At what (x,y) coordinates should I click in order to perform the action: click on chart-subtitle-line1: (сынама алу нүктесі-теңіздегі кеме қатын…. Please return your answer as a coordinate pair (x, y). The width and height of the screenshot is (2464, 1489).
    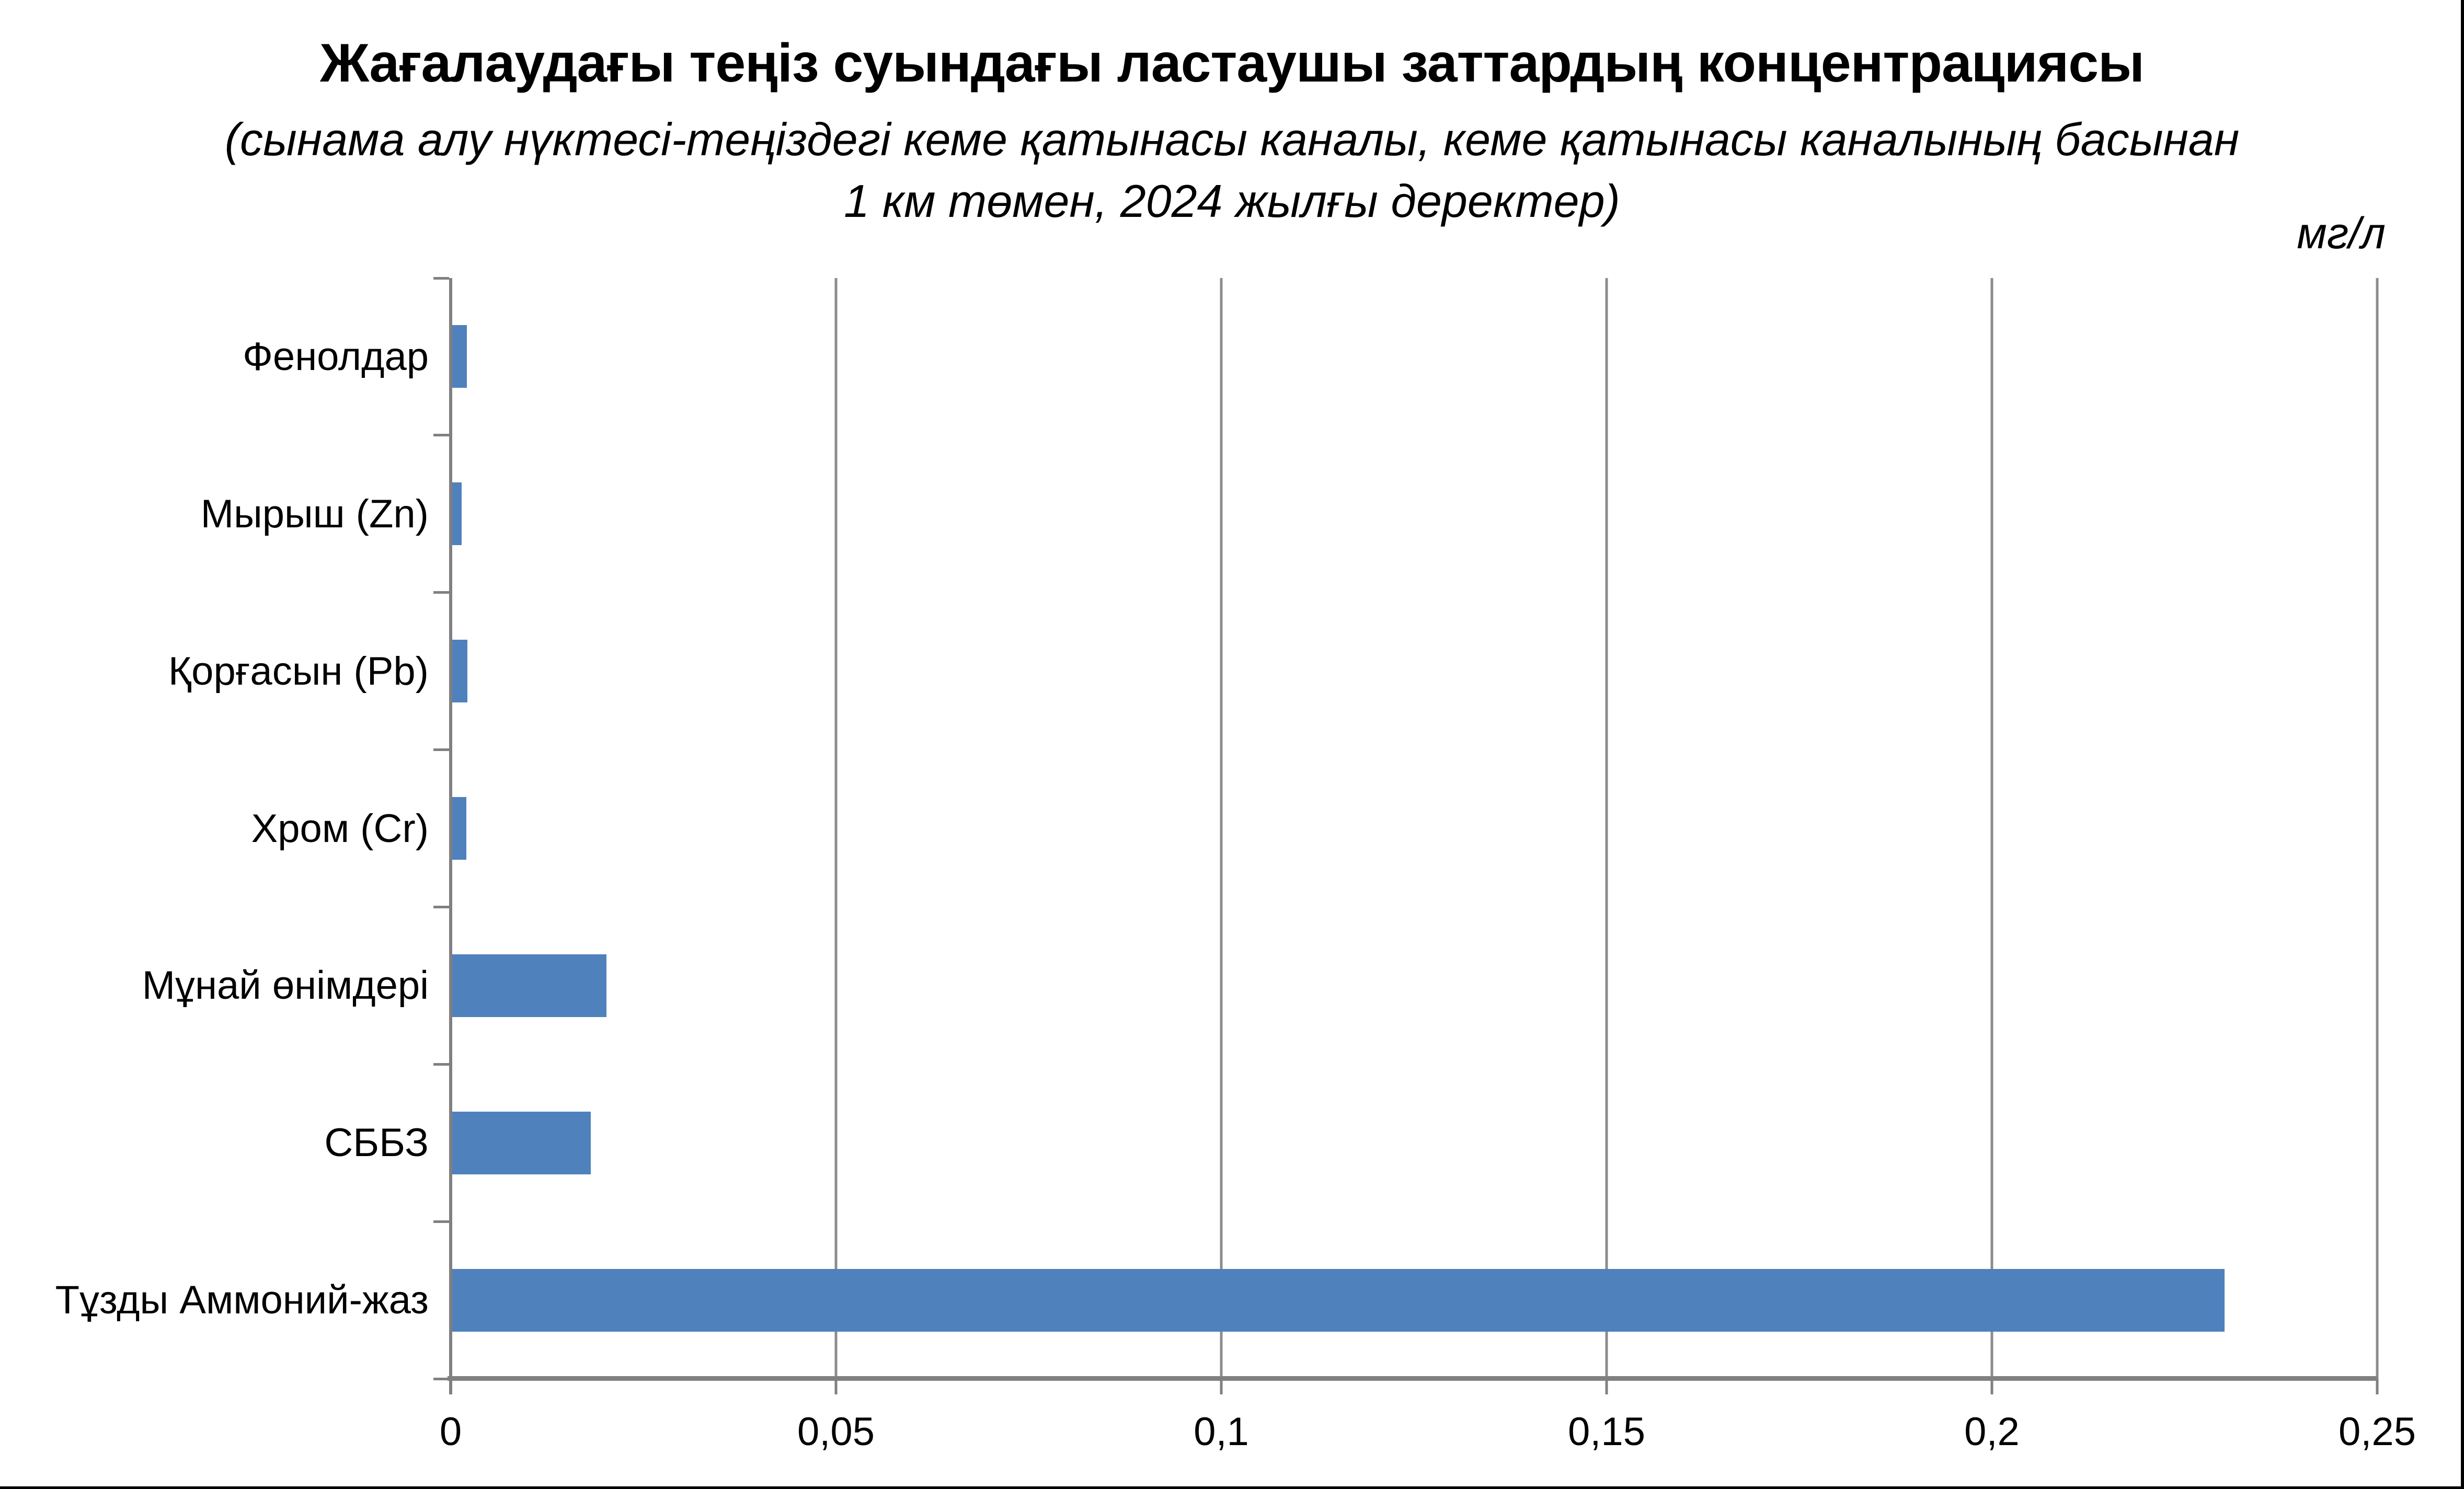
    Looking at the image, I should click on (1232, 139).